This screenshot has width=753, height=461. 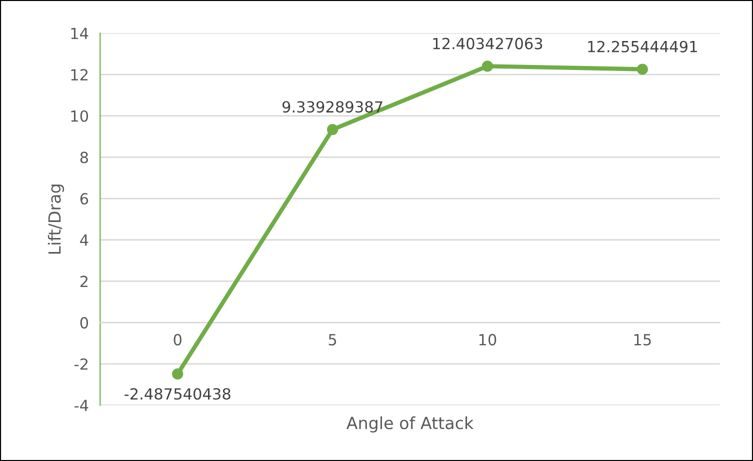 What do you see at coordinates (487, 44) in the screenshot?
I see `data-label: 12.403427063` at bounding box center [487, 44].